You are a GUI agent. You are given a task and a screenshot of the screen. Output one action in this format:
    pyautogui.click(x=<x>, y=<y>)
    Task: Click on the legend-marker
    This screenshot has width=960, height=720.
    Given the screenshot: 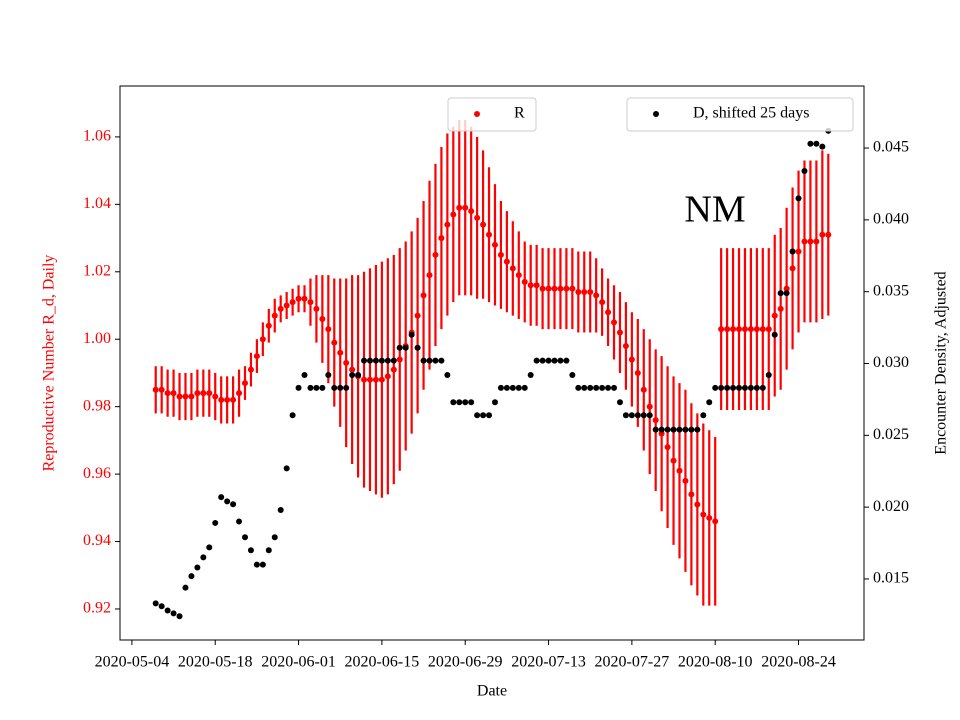 What is the action you would take?
    pyautogui.click(x=477, y=114)
    